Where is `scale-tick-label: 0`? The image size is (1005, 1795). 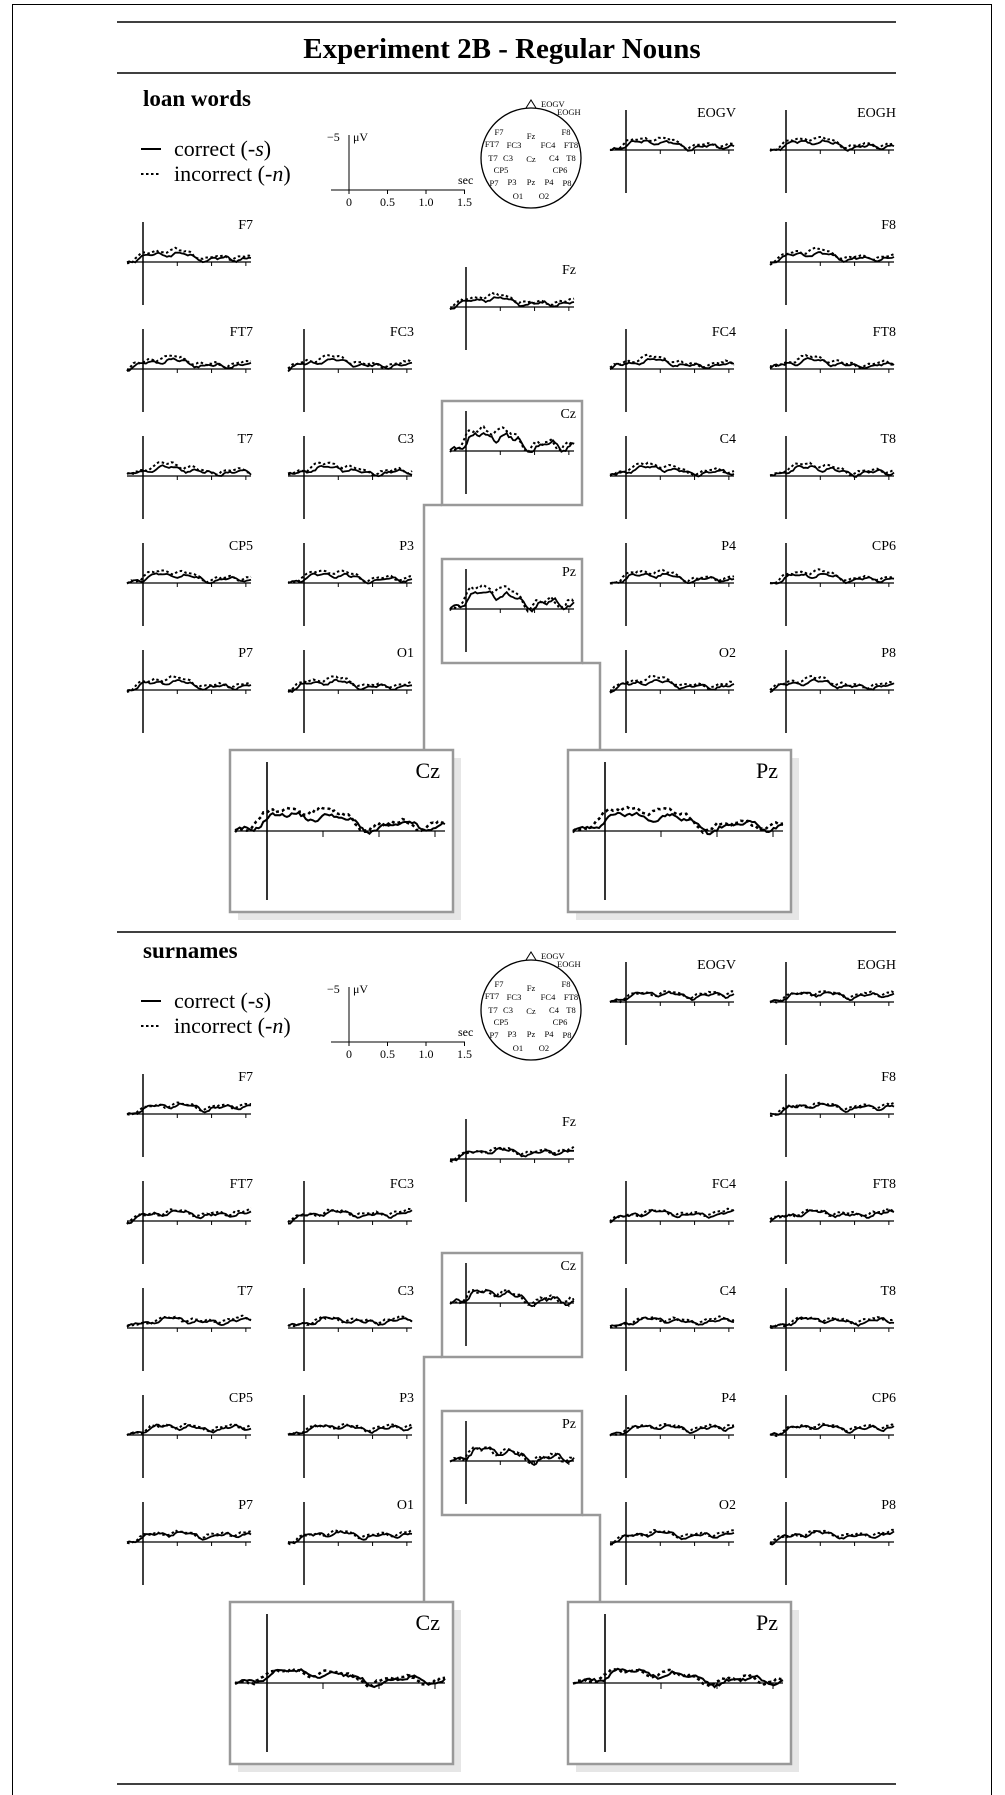 scale-tick-label: 0 is located at coordinates (349, 202).